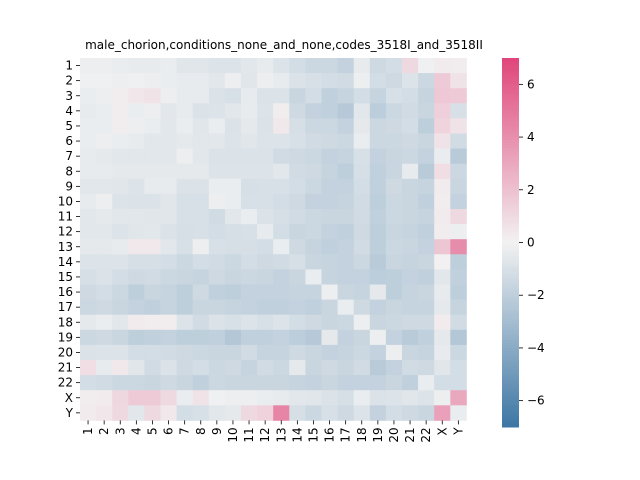 This screenshot has width=640, height=480. What do you see at coordinates (69, 81) in the screenshot?
I see `y-tick-label: 2` at bounding box center [69, 81].